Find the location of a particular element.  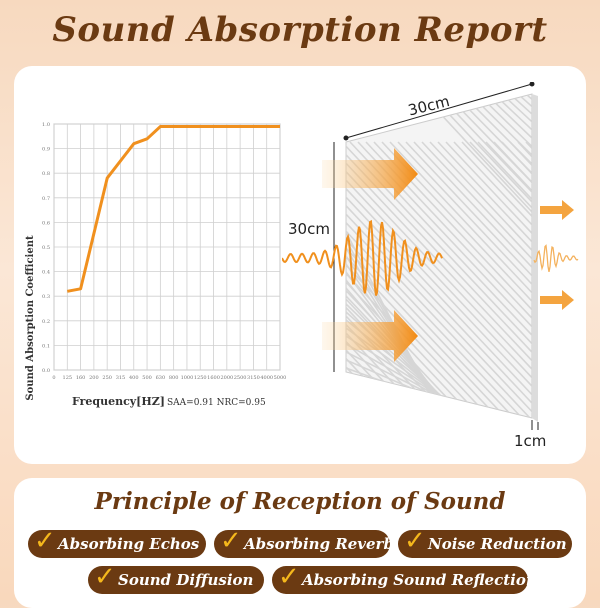

feature-pill: ✓ Absorbing Echos is located at coordinates (117, 542).